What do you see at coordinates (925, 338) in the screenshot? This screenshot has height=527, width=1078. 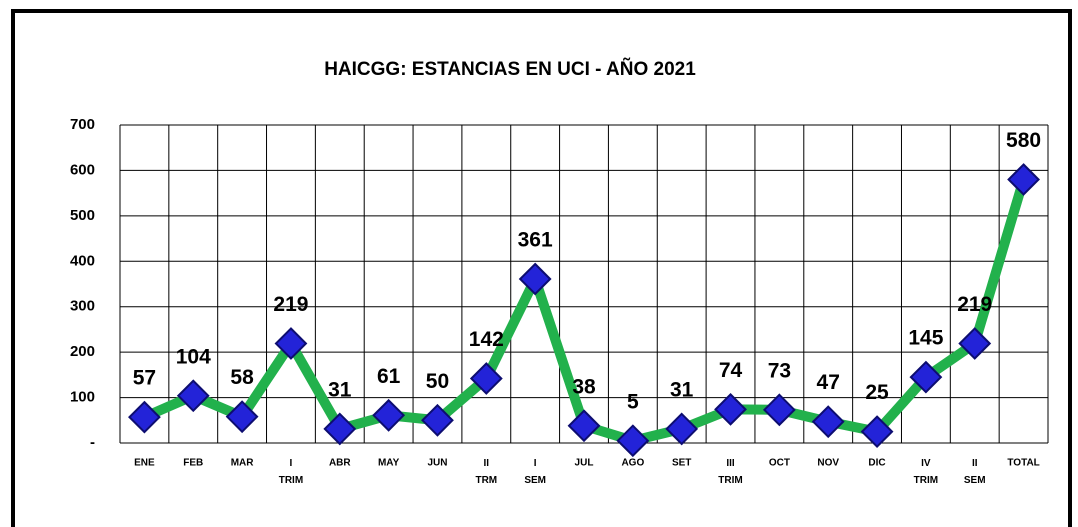 I see `data-label: 145` at bounding box center [925, 338].